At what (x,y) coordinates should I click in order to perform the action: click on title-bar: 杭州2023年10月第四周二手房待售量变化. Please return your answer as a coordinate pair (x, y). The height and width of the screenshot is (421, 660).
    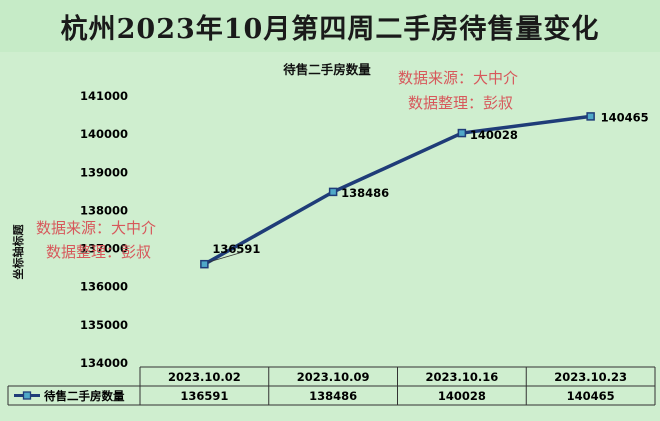
    Looking at the image, I should click on (330, 26).